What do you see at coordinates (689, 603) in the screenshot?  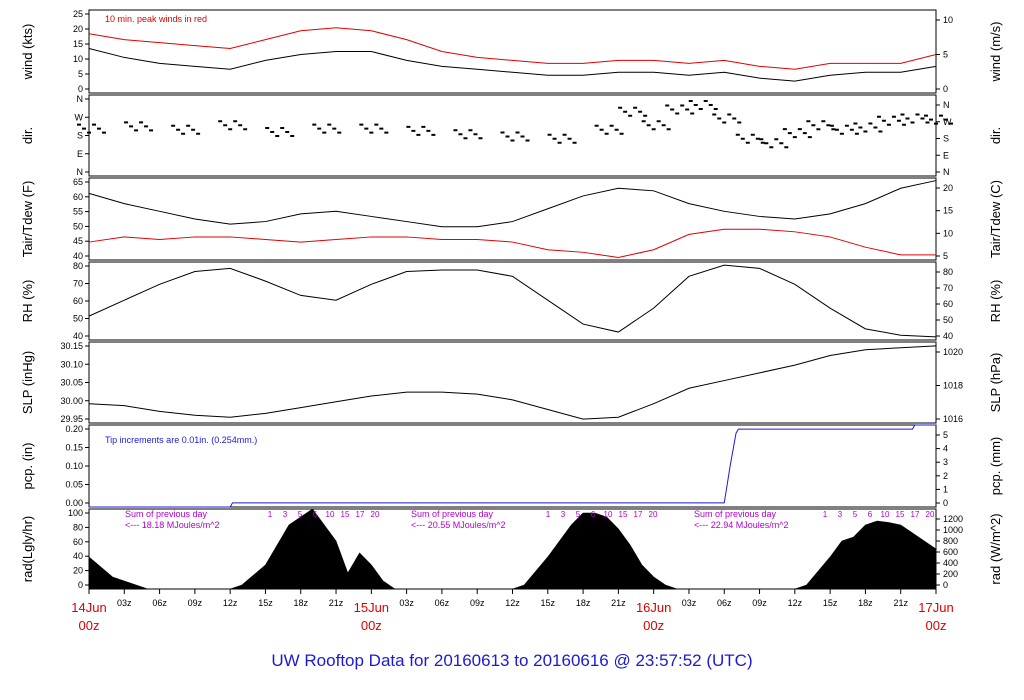 I see `xtick-label: 03z` at bounding box center [689, 603].